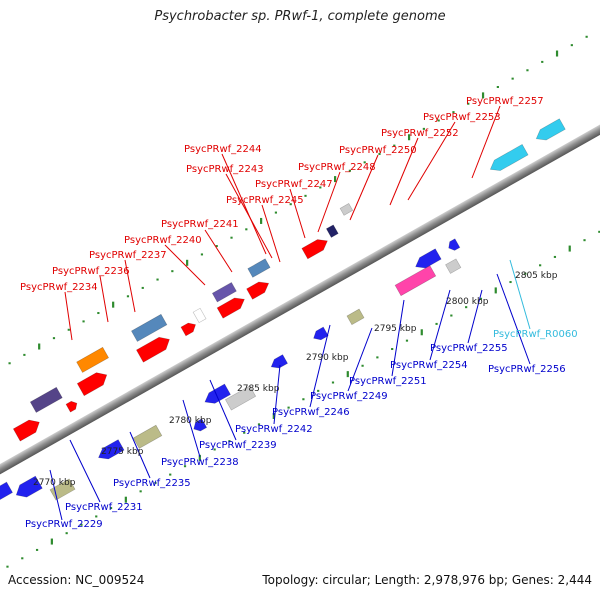  What do you see at coordinates (378, 150) in the screenshot?
I see `gene-label: PsycPRwf_2250` at bounding box center [378, 150].